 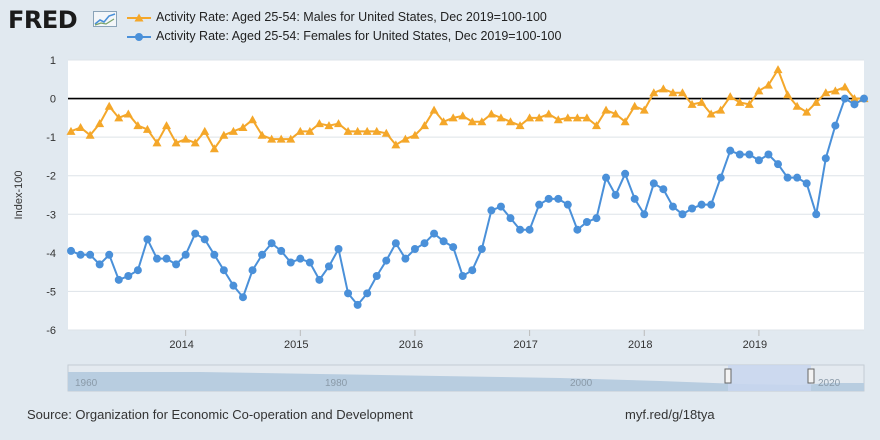 I want to click on legend-swatch-males, so click(x=139, y=17).